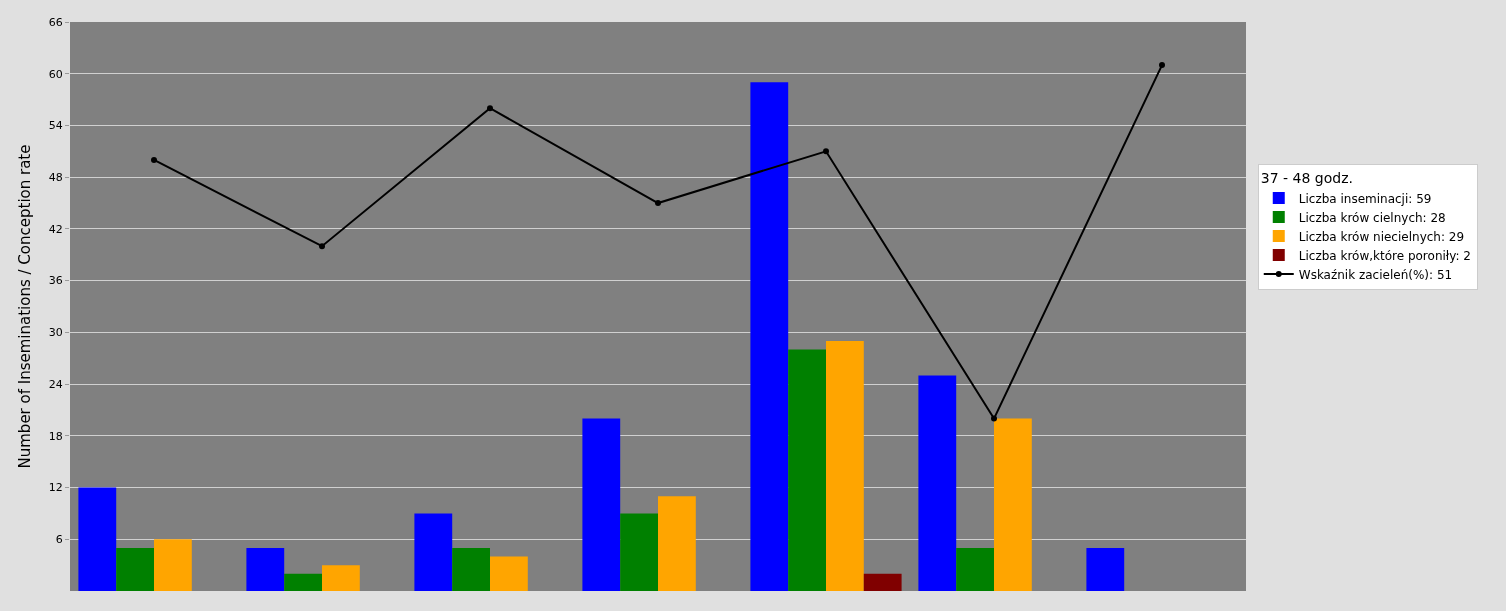  What do you see at coordinates (1365, 198) in the screenshot?
I see `legend-label: Liczba inseminacji: 59` at bounding box center [1365, 198].